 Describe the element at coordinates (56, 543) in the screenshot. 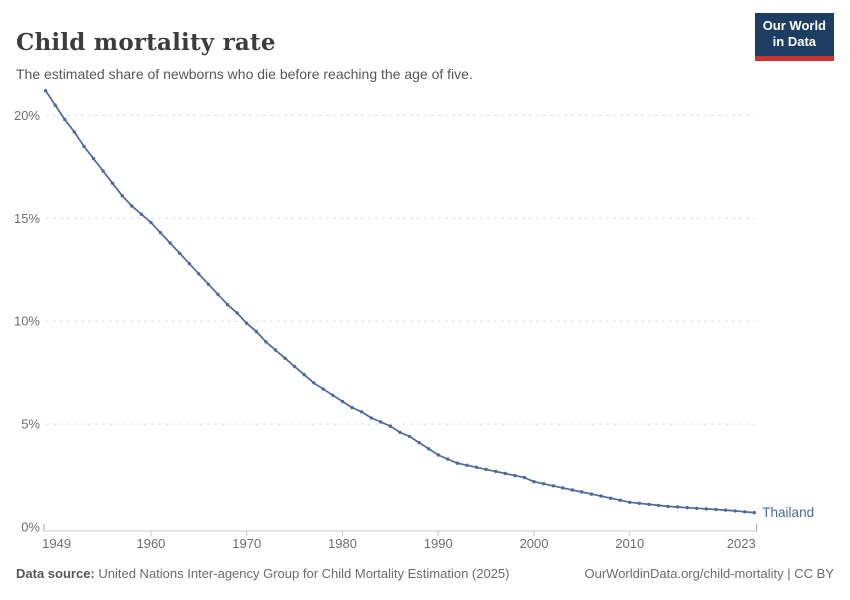

I see `svg-text: 1949` at that location.